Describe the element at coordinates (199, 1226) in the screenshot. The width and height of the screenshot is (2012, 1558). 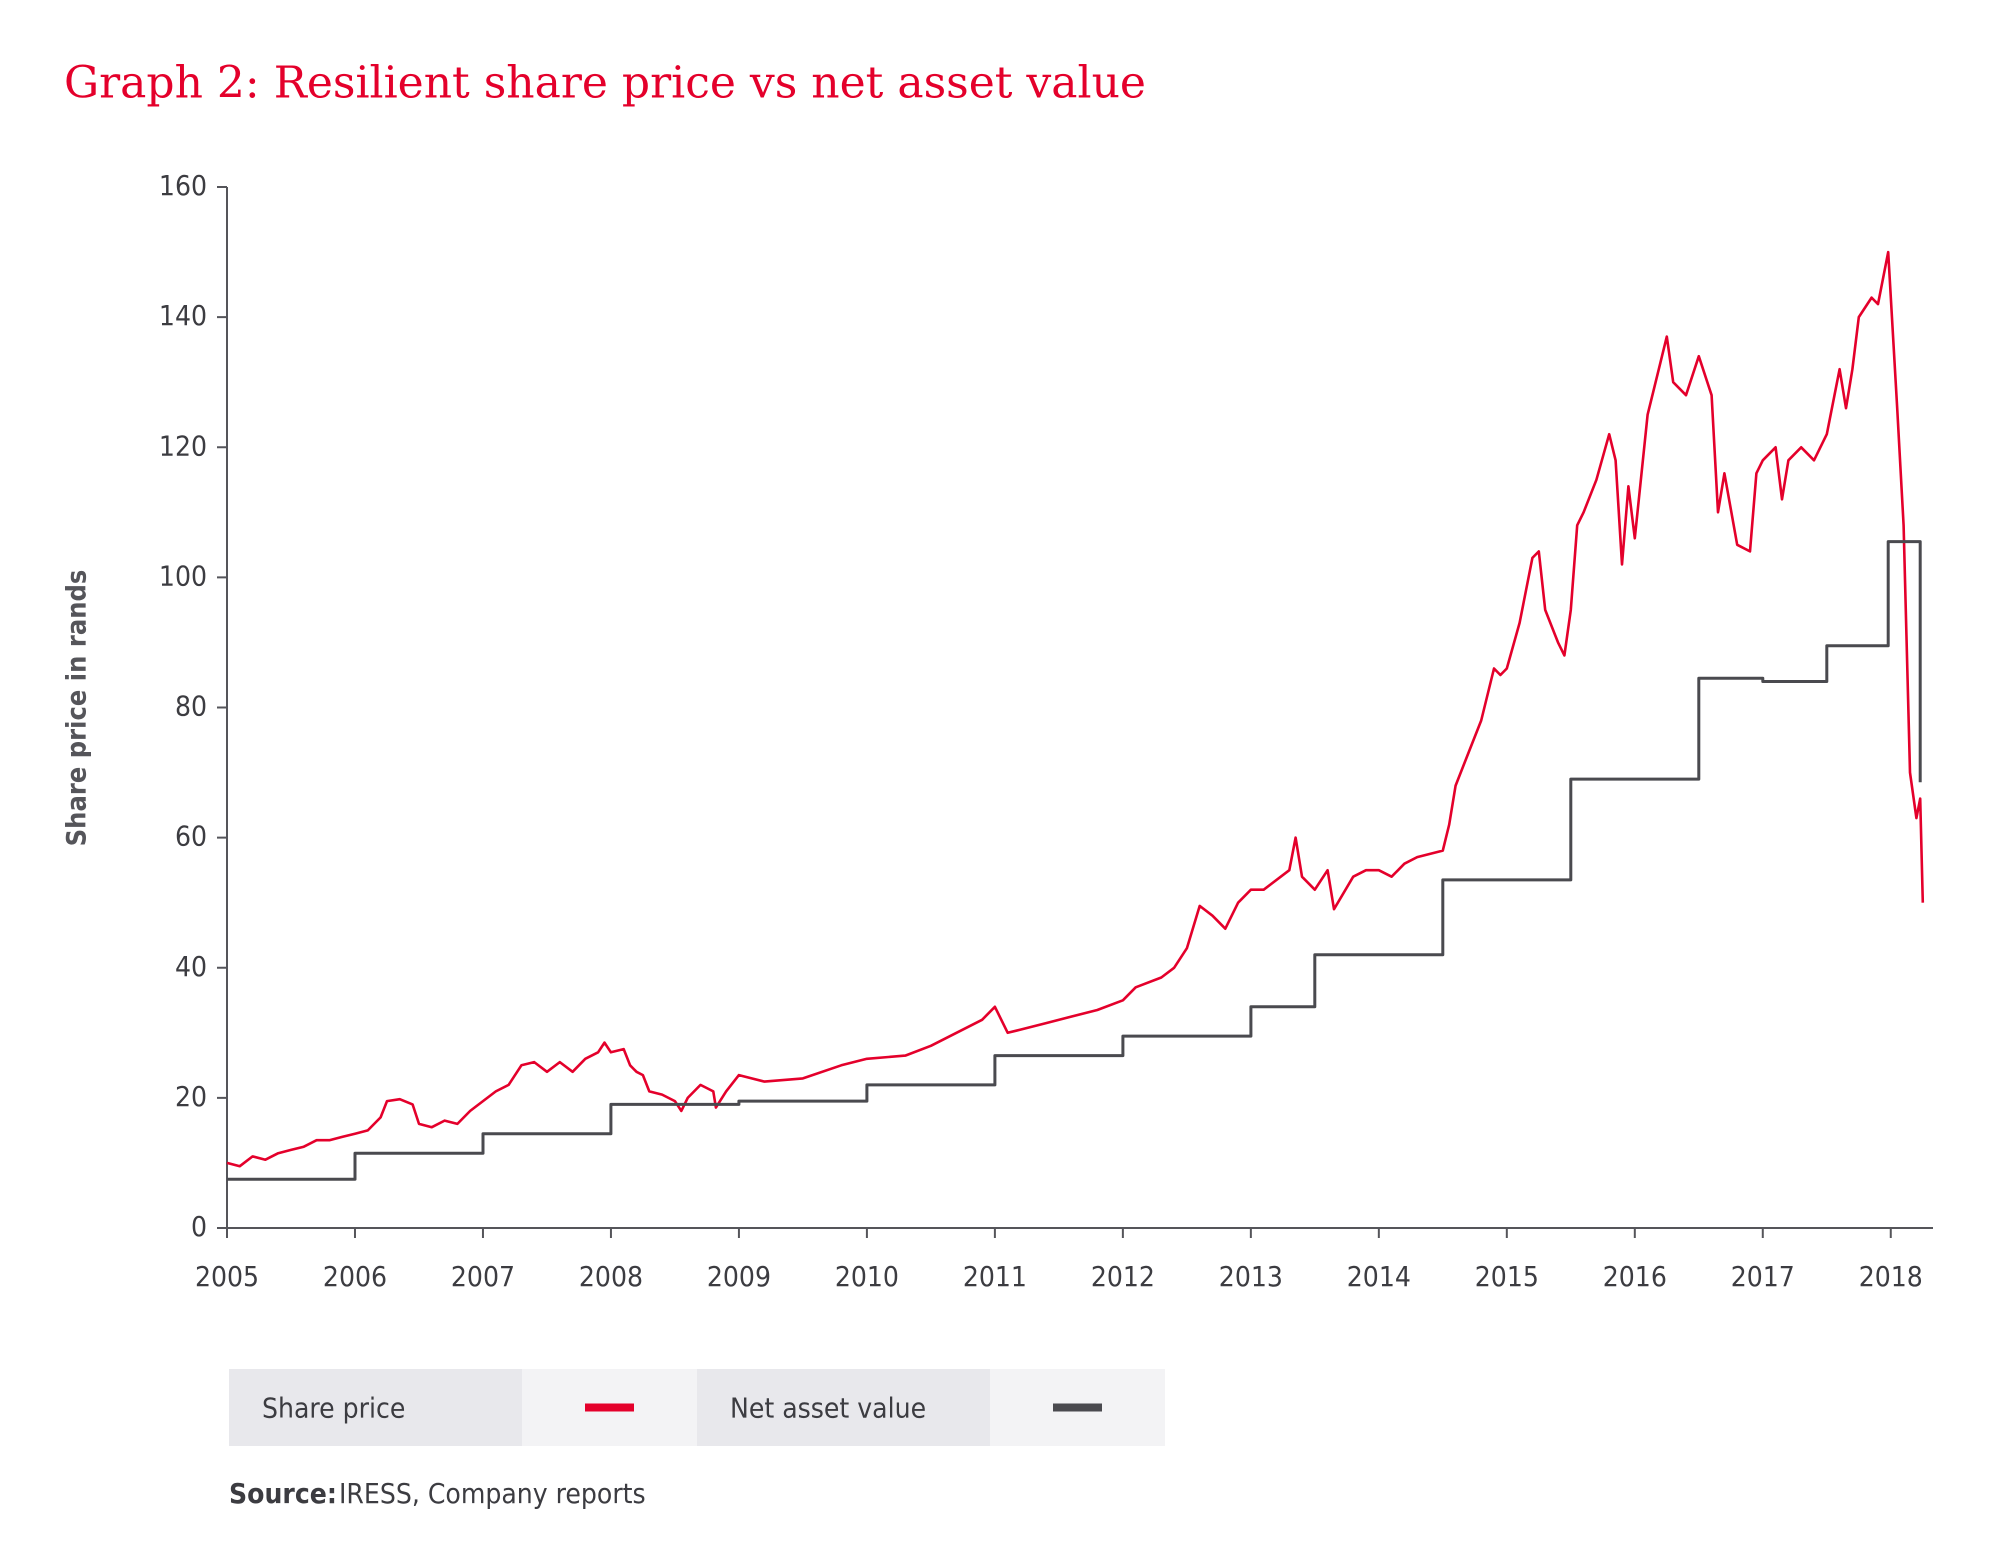
I see `y-tick-label: 0` at that location.